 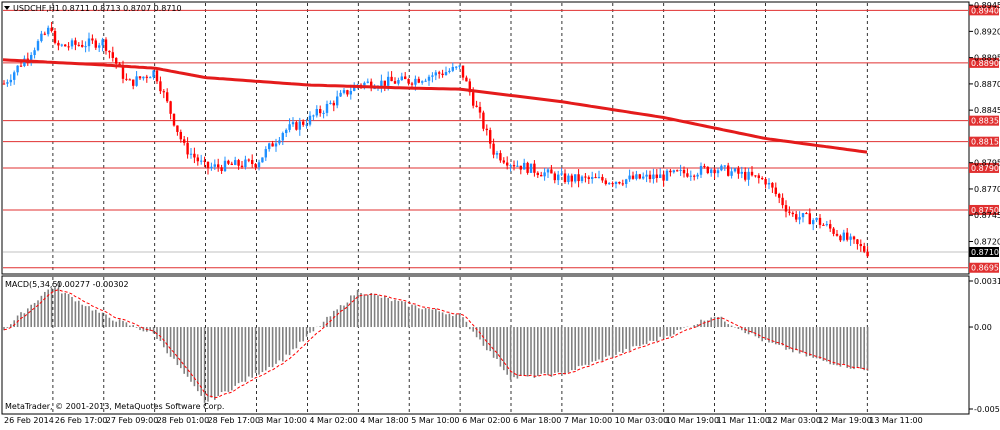 I want to click on macd-label: MACD(5,34,5), so click(x=33, y=284).